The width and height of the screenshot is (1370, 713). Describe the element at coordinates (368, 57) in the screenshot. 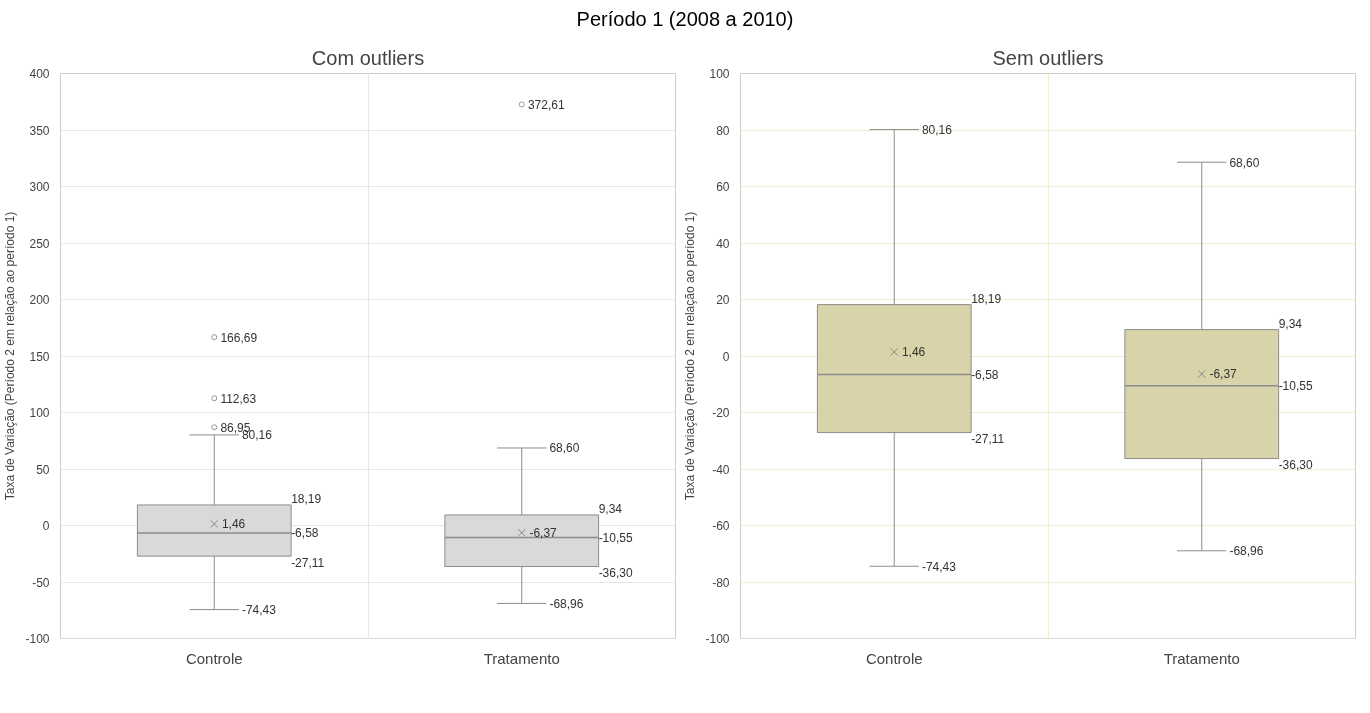

I see `chart-subtitle: Com outliers` at that location.